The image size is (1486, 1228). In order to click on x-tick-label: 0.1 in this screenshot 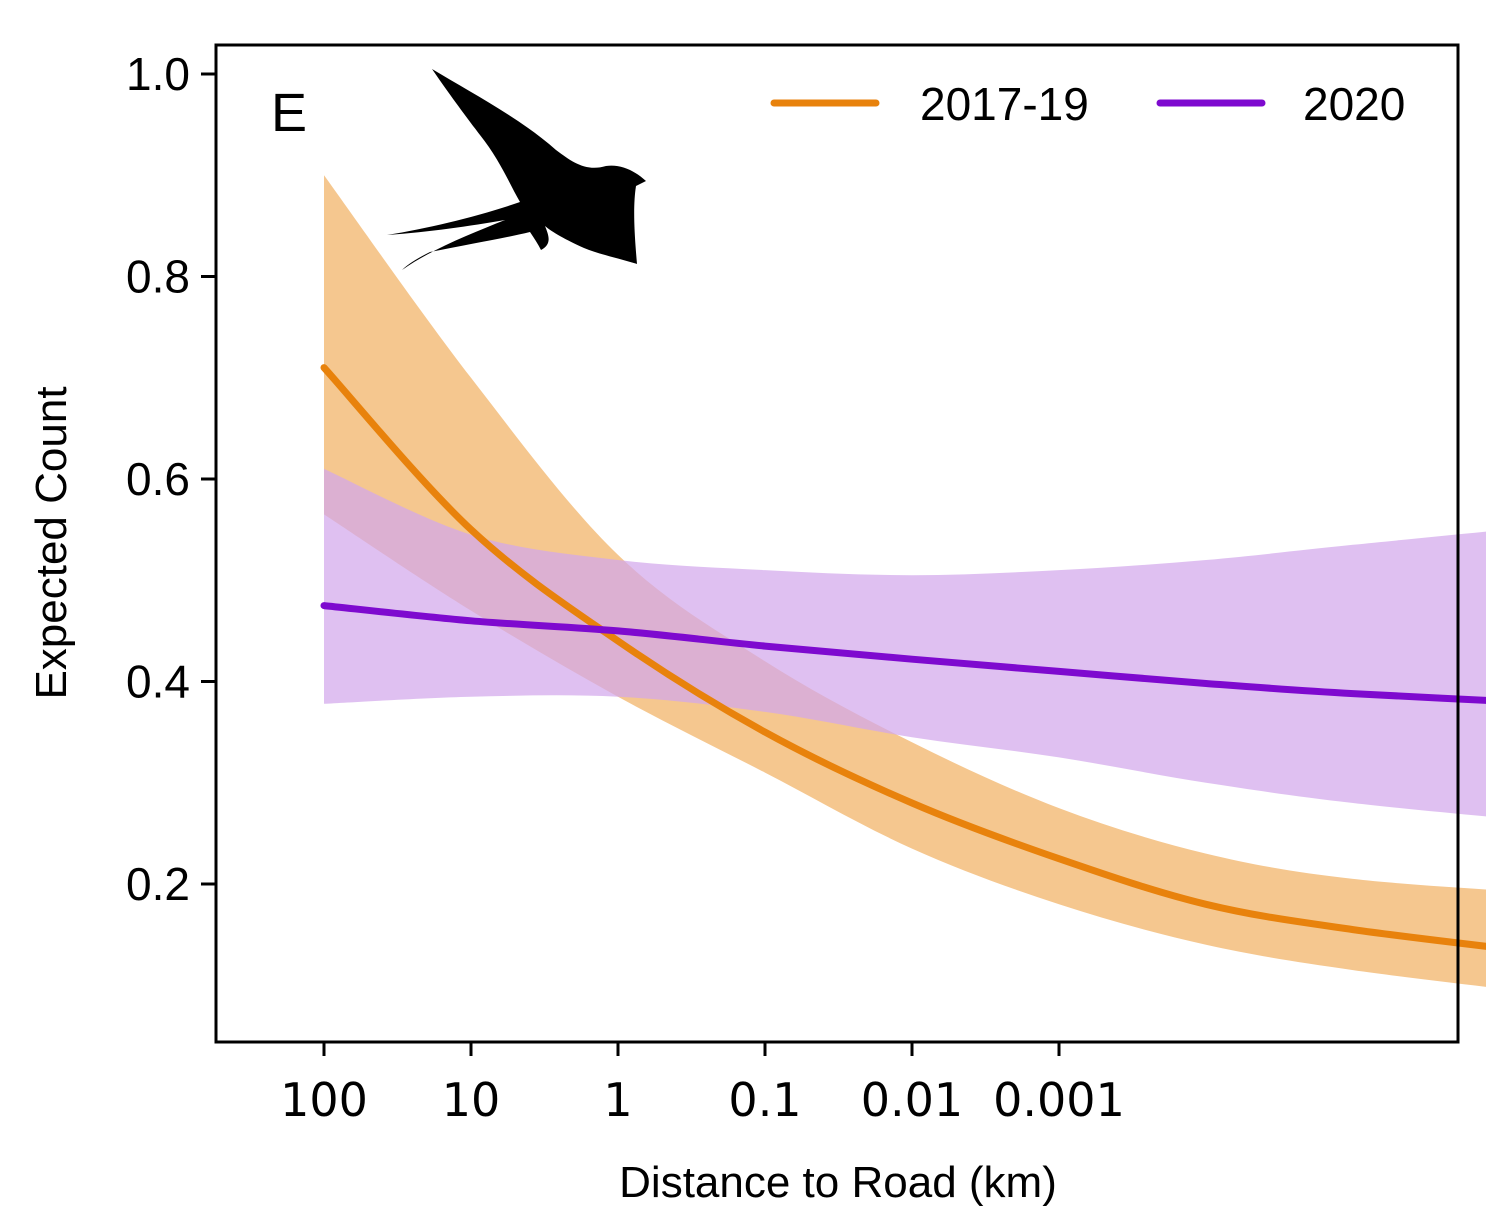, I will do `click(764, 1100)`.